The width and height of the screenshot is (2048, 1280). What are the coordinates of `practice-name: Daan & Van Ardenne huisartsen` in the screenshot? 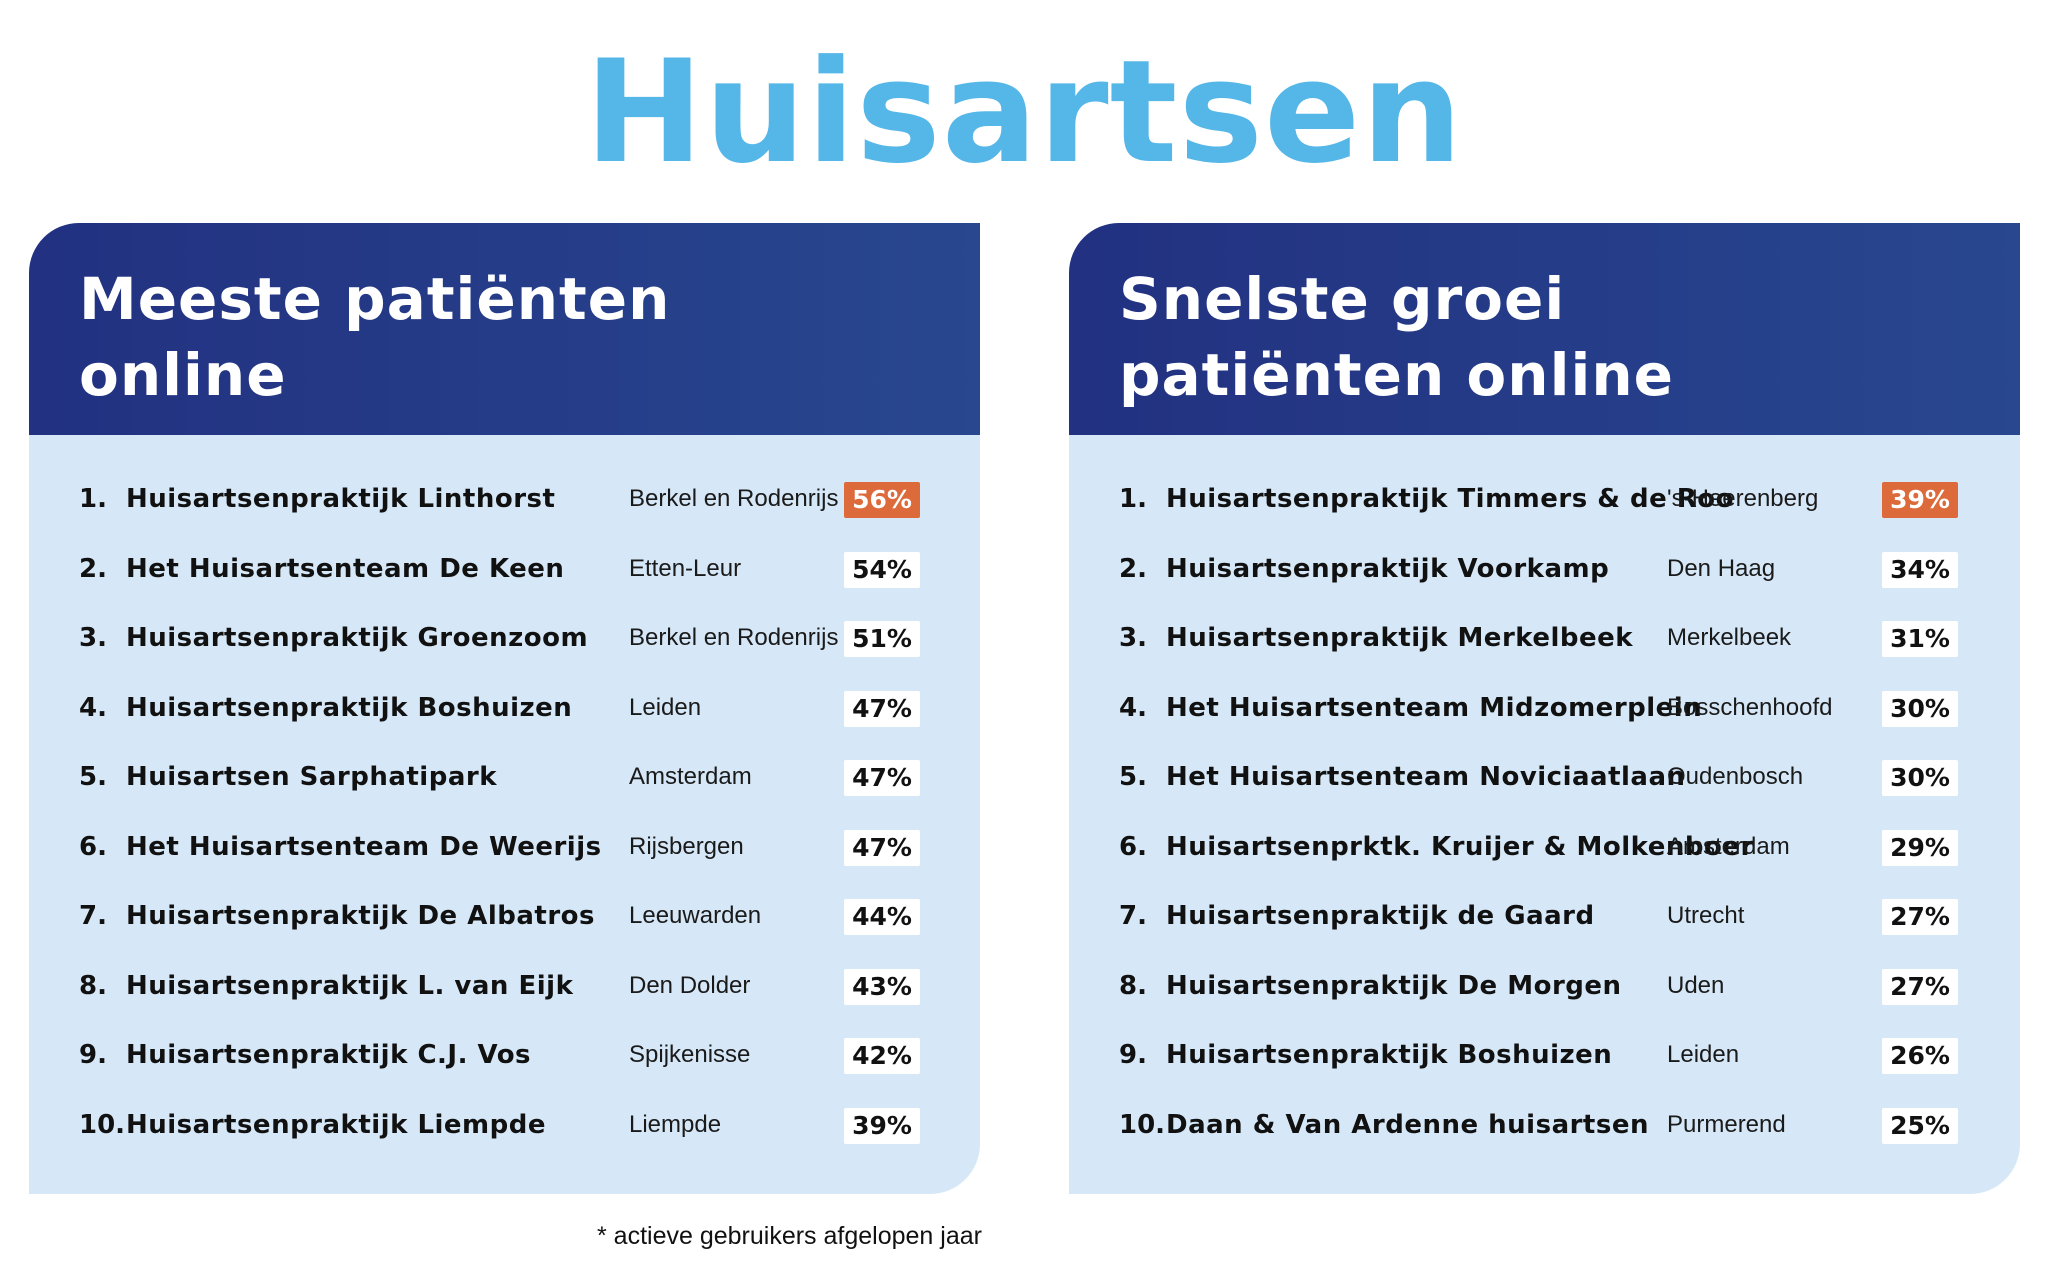 It's located at (1407, 1124).